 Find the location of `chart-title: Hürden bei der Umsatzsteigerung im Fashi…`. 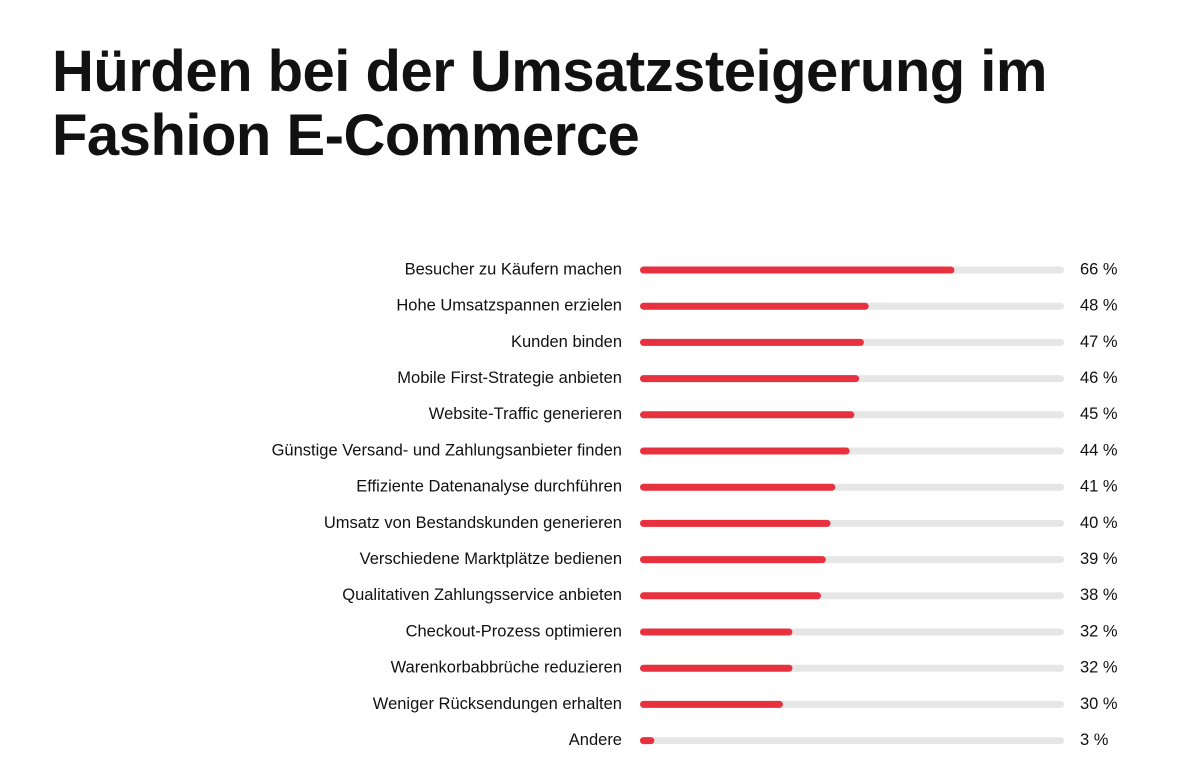

chart-title: Hürden bei der Umsatzsteigerung im Fashi… is located at coordinates (549, 103).